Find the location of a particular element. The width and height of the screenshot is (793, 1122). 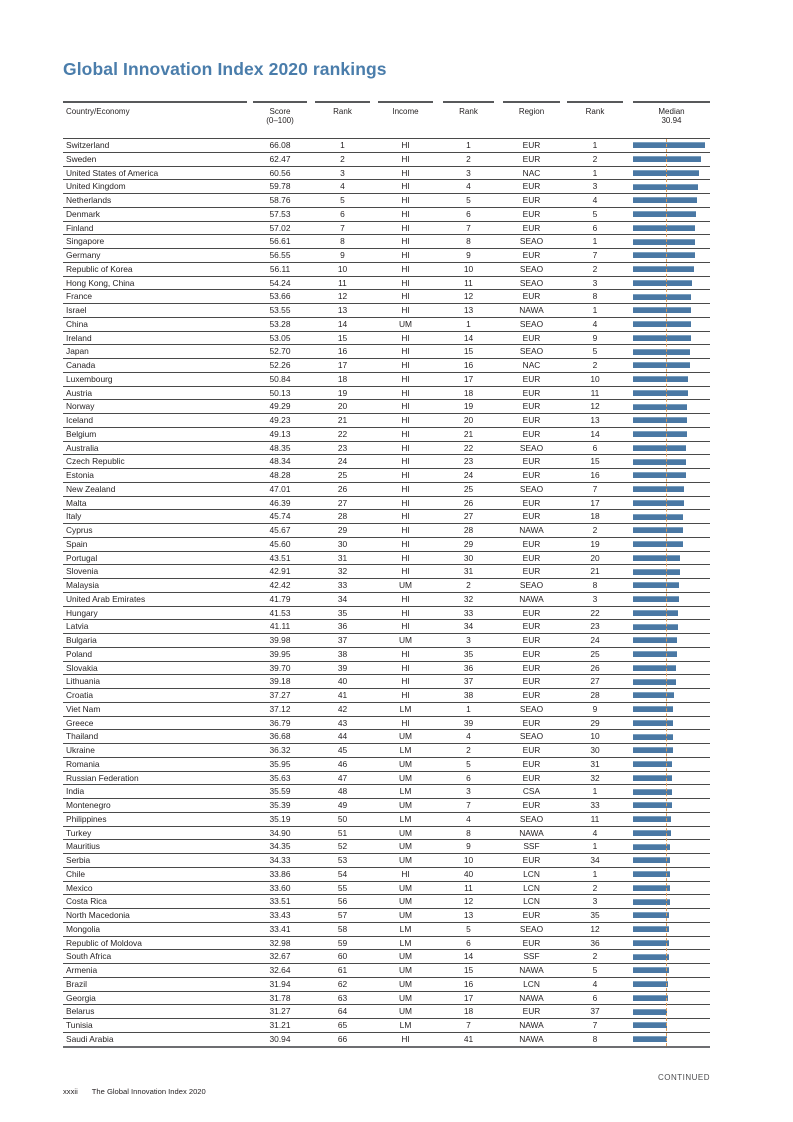

table-row: Chile 33.86 54 HI 40 LCN 1 is located at coordinates (386, 875).